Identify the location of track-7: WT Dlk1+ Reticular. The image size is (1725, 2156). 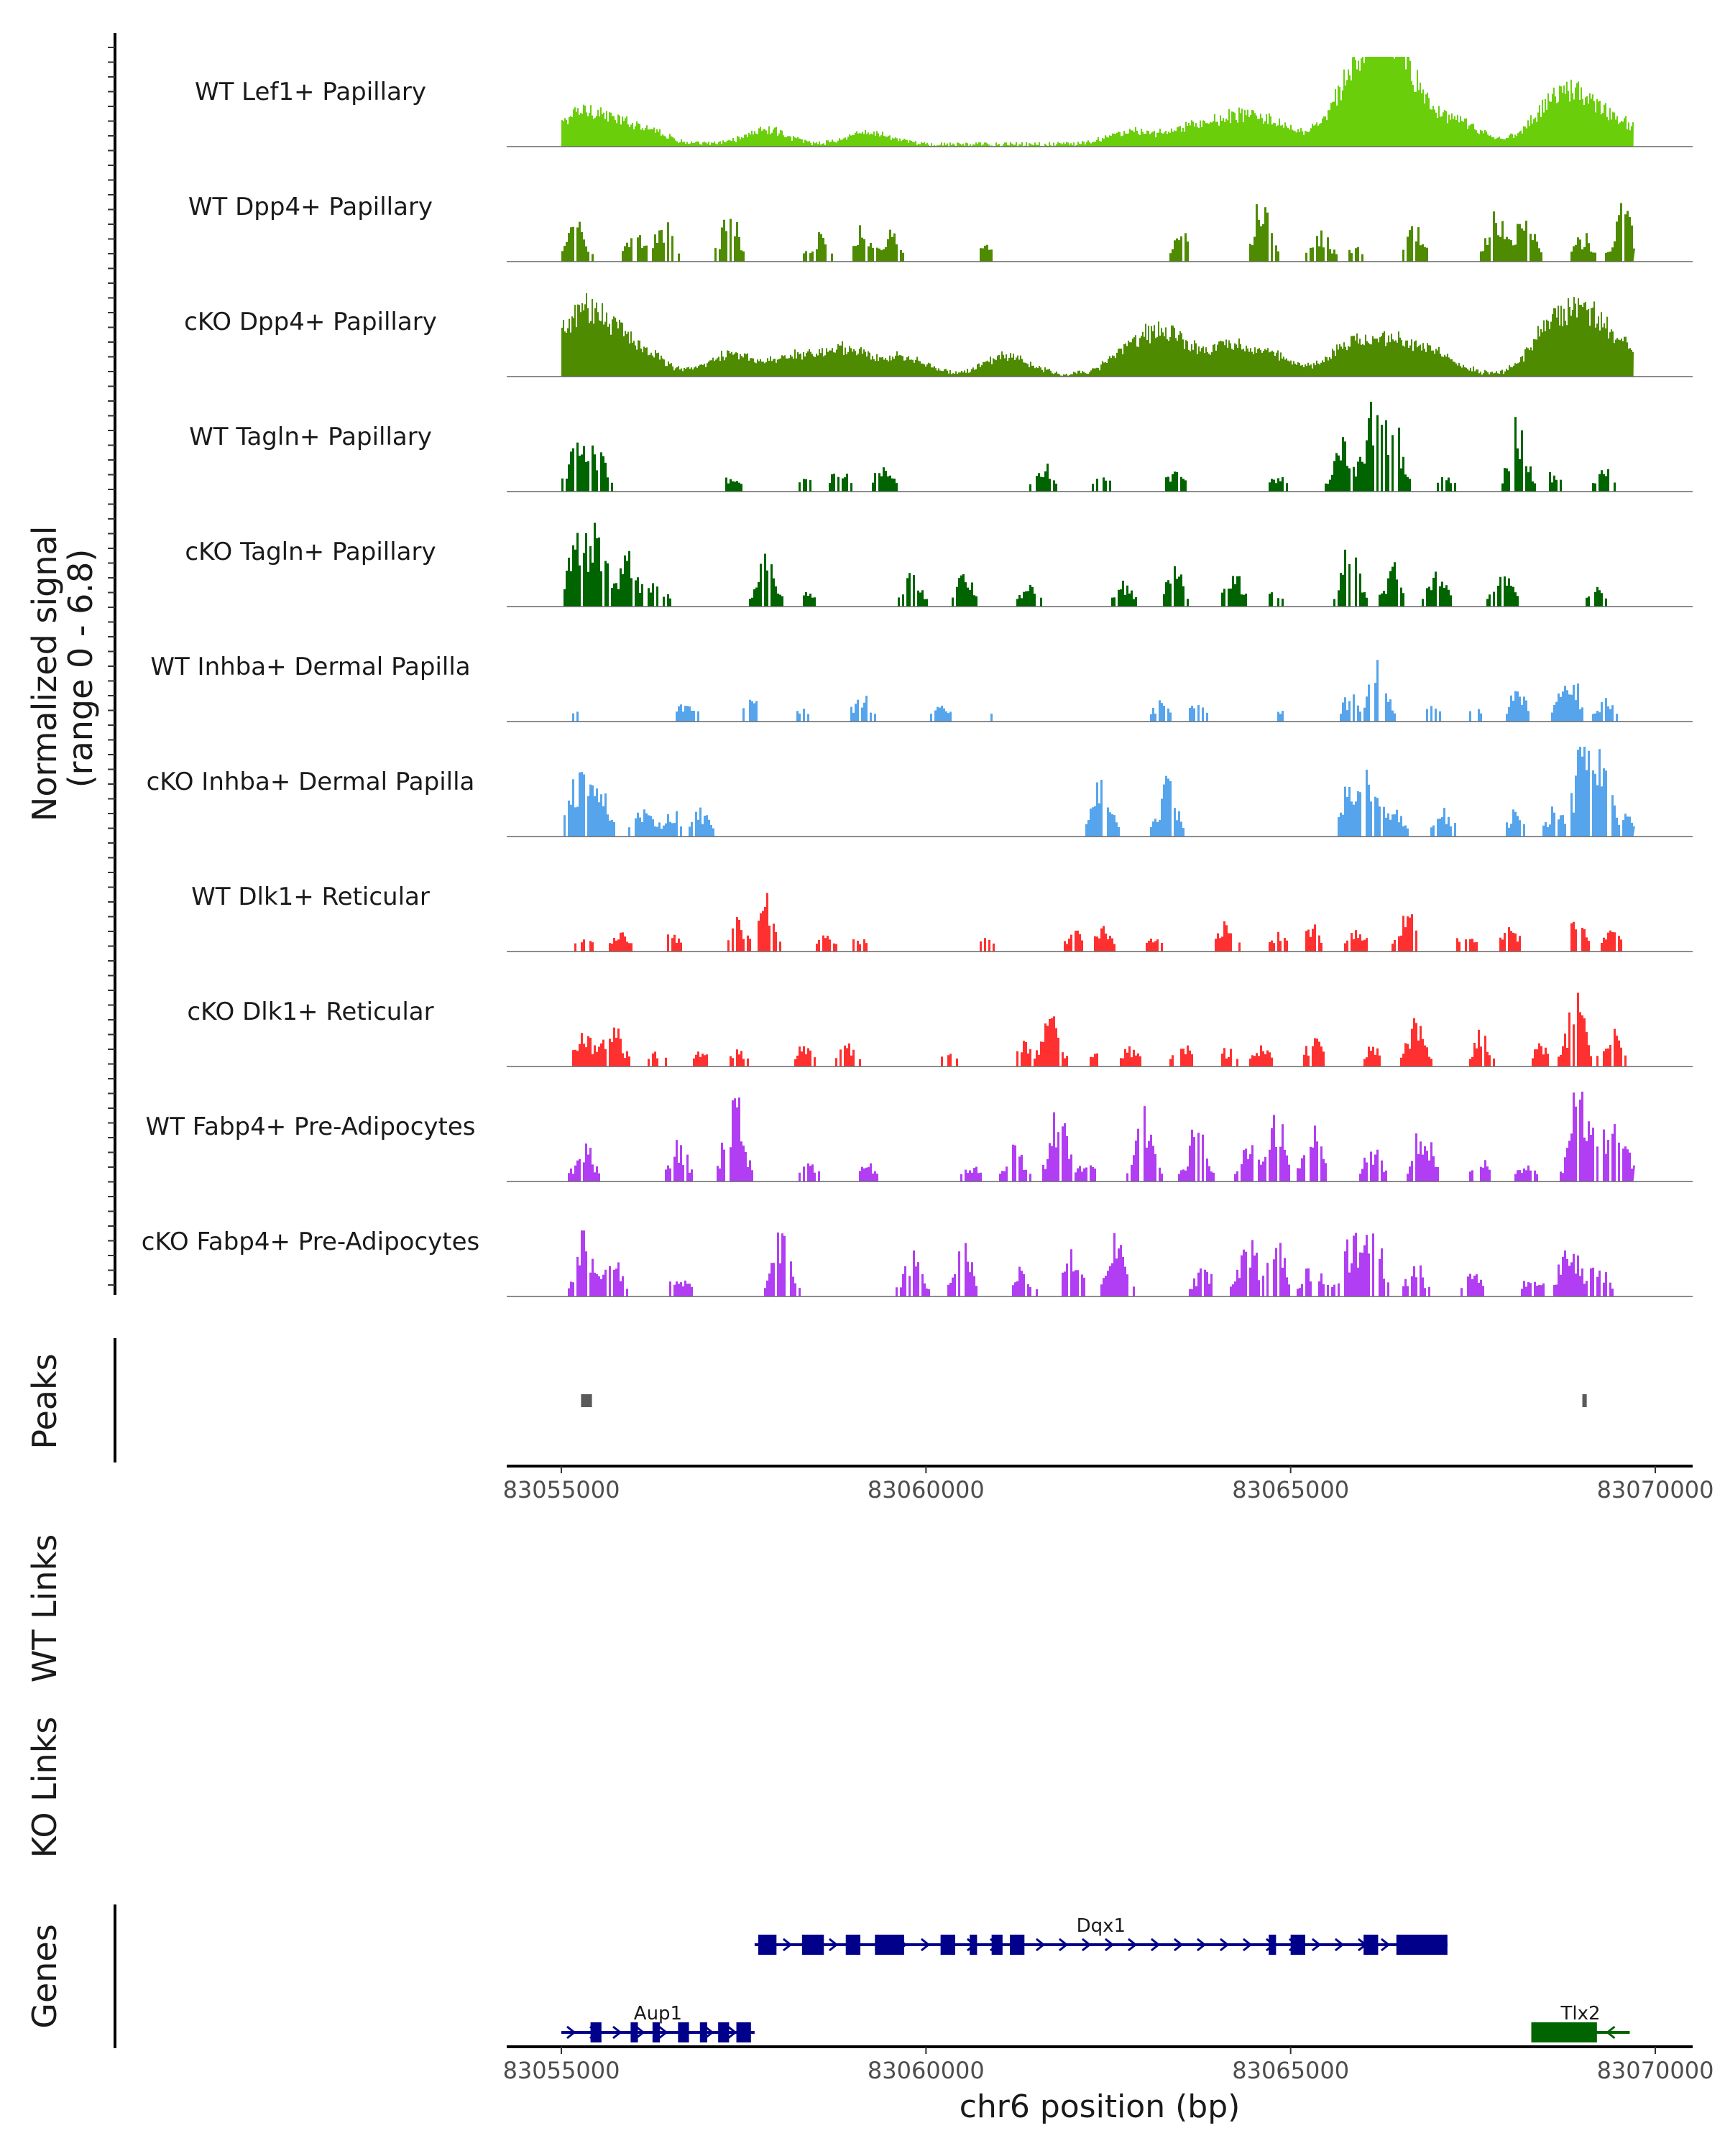
(942, 917).